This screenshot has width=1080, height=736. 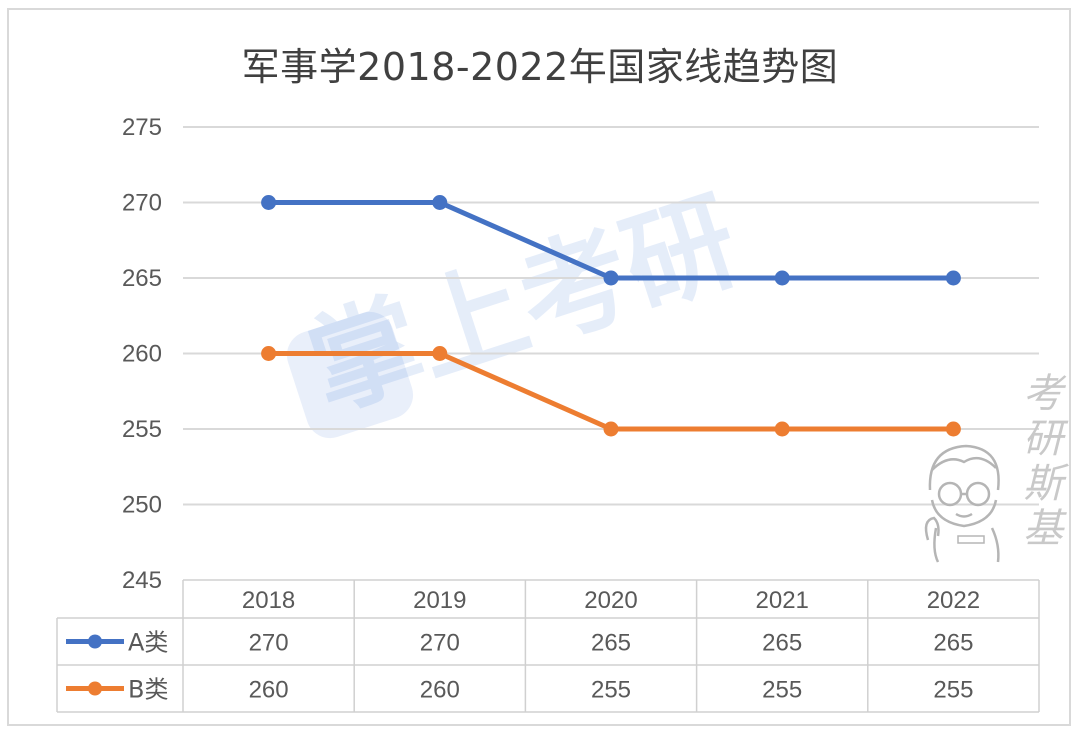 I want to click on table-header-cell: 2021, so click(x=782, y=600).